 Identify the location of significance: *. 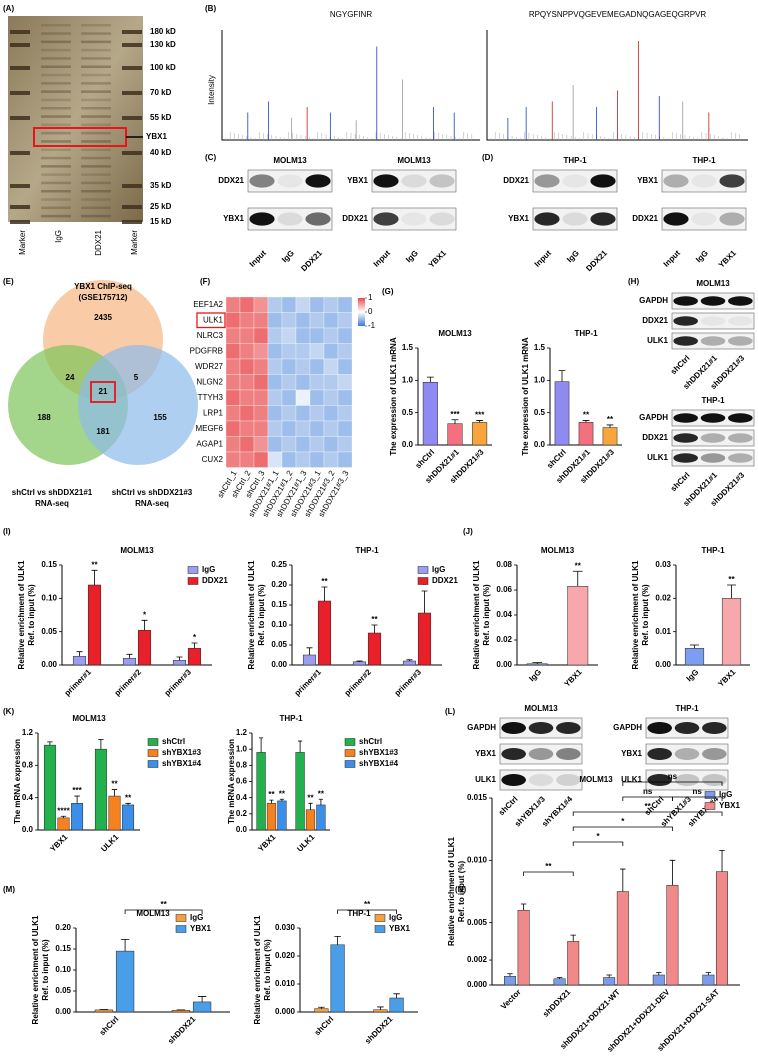
(195, 637).